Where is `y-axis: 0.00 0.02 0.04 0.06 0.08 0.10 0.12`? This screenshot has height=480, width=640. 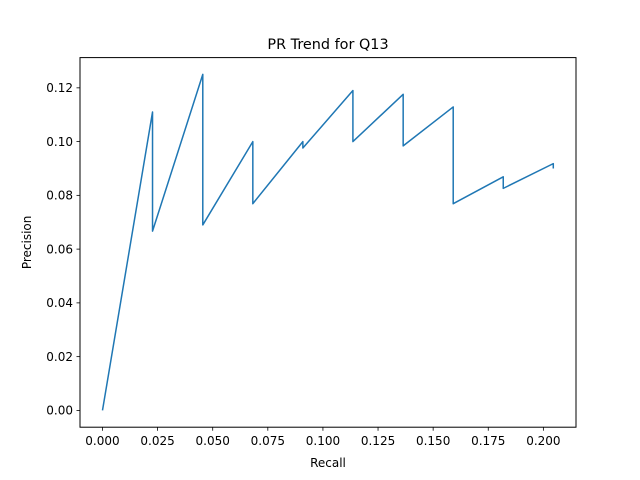 y-axis: 0.00 0.02 0.04 0.06 0.08 0.10 0.12 is located at coordinates (63, 249).